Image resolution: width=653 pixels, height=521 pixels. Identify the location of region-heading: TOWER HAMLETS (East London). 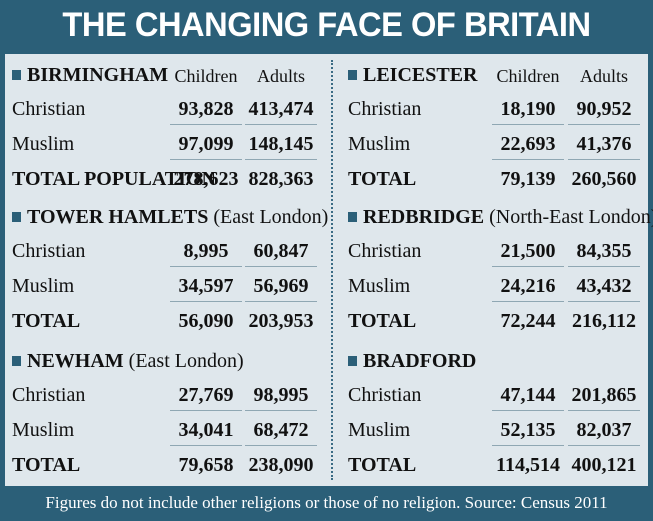
(171, 218).